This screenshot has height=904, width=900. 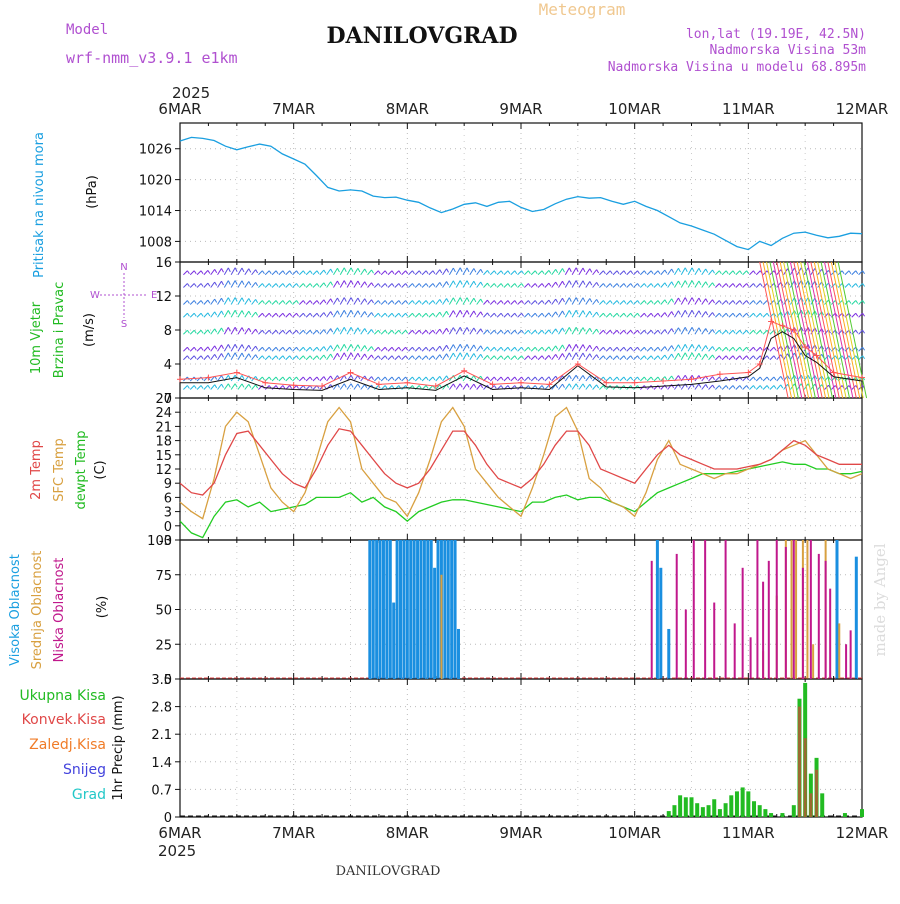 I want to click on ytick-label: 21, so click(x=163, y=427).